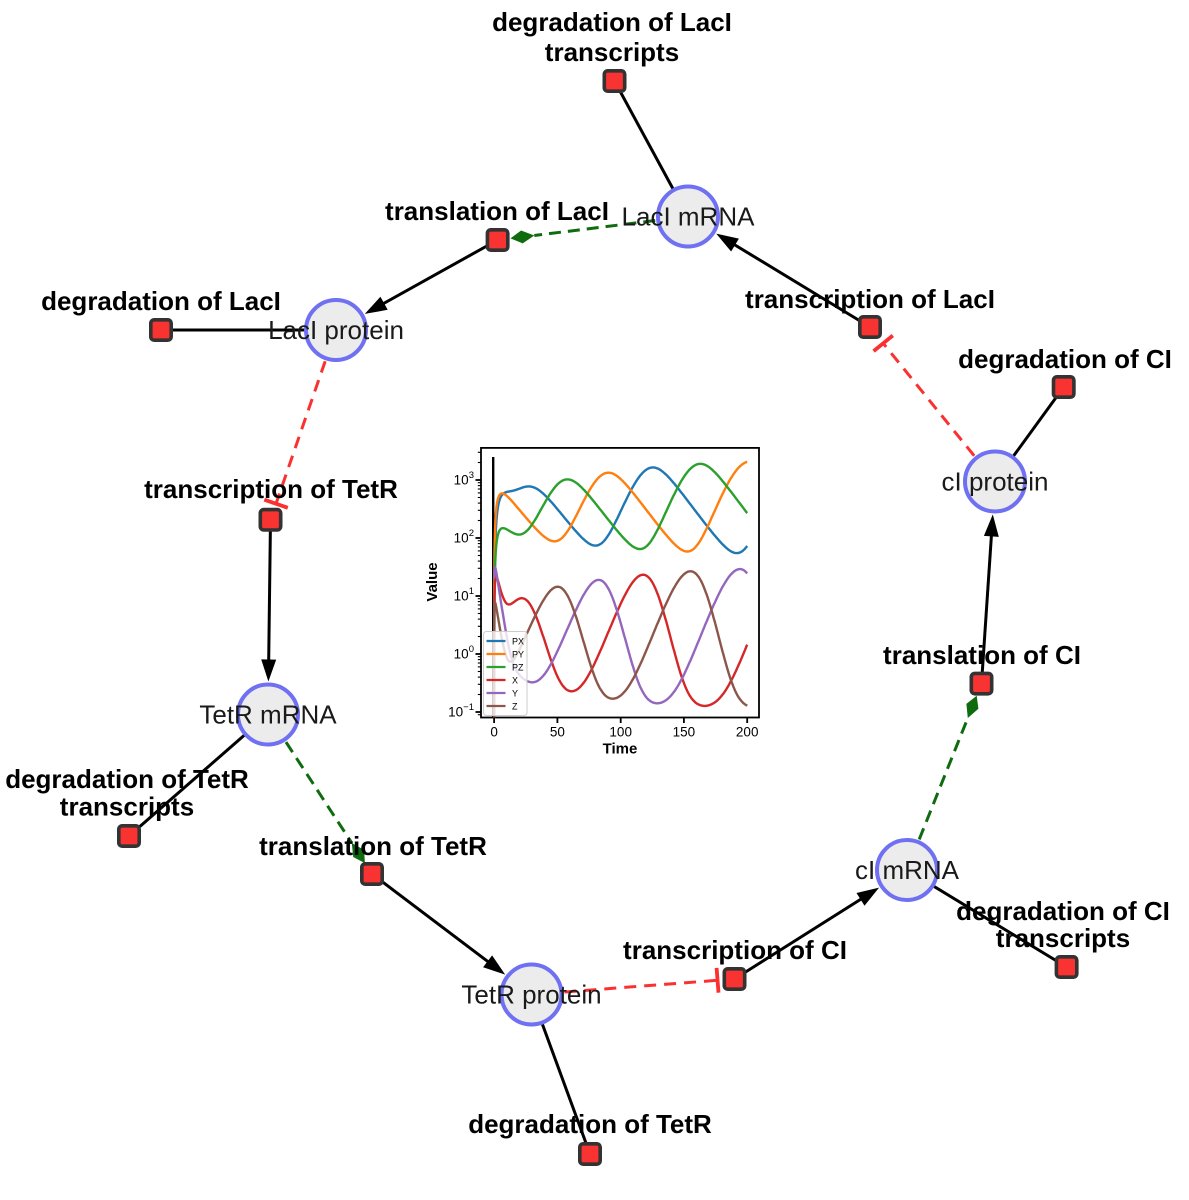 Image resolution: width=1189 pixels, height=1200 pixels. I want to click on svg-text: Z, so click(515, 706).